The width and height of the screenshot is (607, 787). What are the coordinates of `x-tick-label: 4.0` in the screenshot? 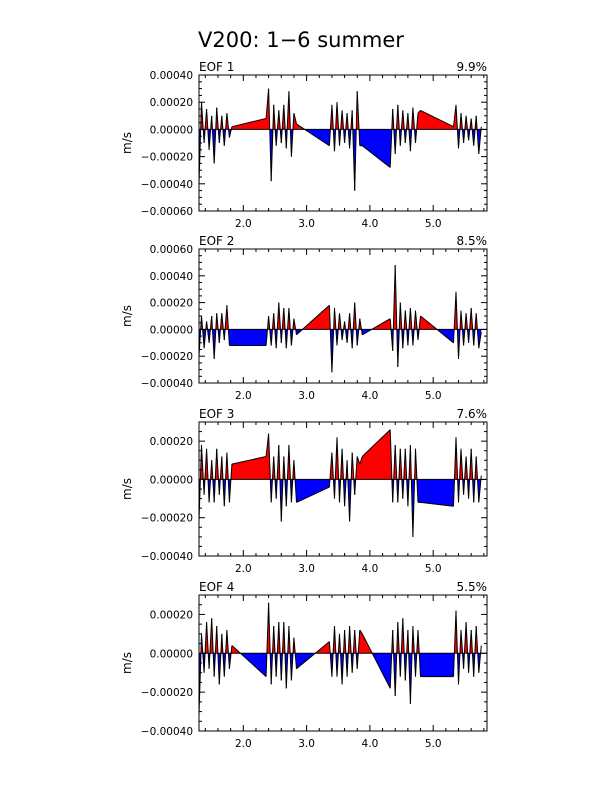 It's located at (370, 224).